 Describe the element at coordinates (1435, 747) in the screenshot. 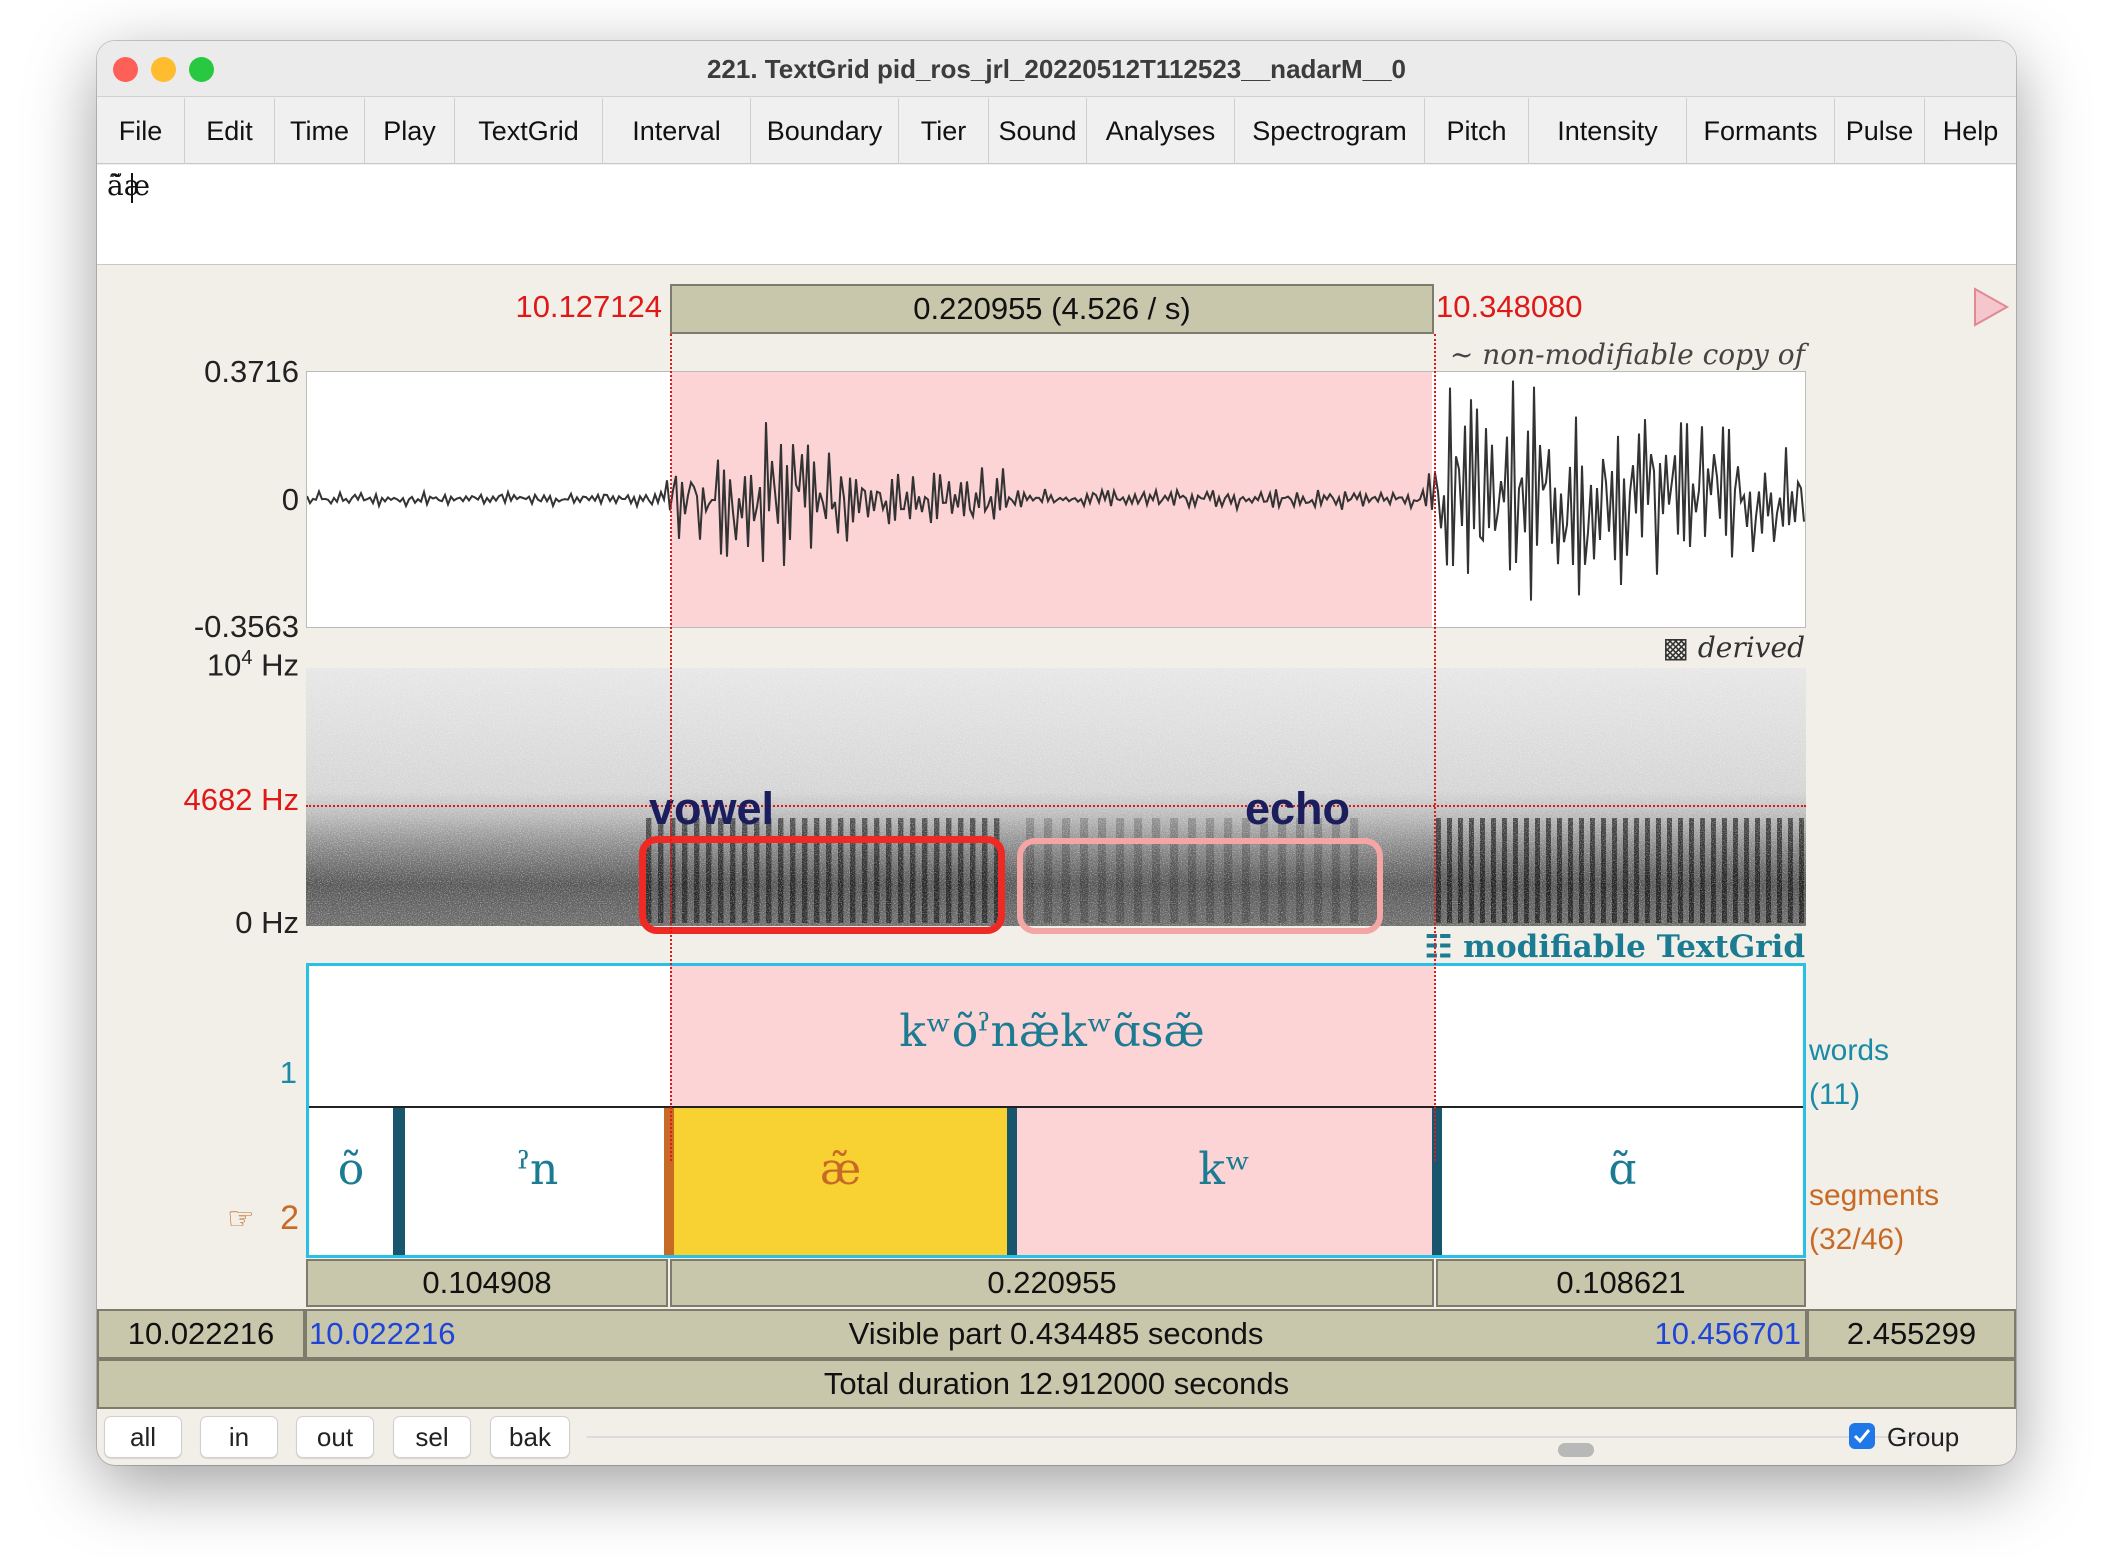

I see `selection-end-cursor` at that location.